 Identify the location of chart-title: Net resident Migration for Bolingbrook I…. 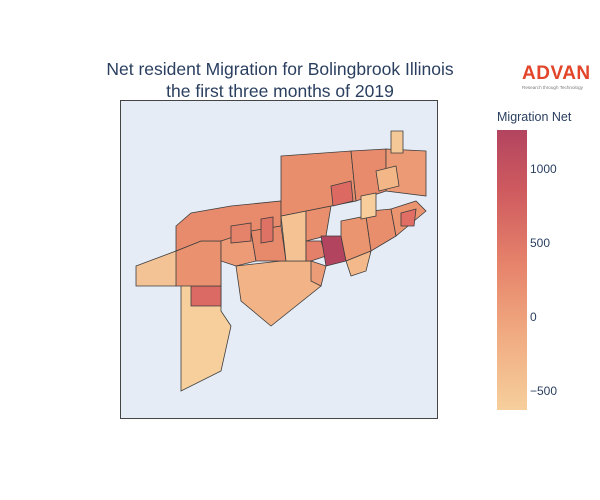
(280, 80).